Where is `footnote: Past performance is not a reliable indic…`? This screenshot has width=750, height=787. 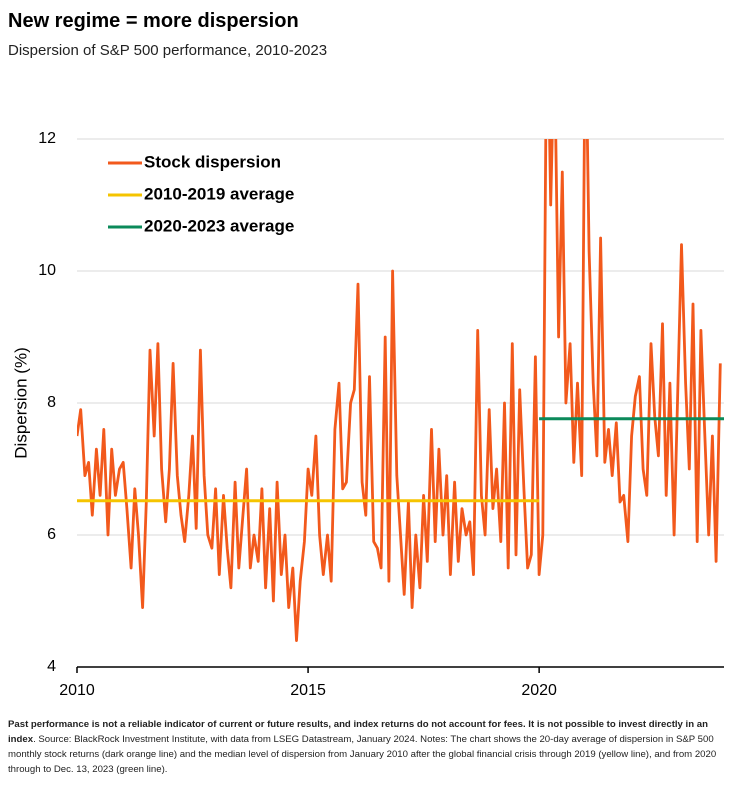
footnote: Past performance is not a reliable indic… is located at coordinates (373, 747).